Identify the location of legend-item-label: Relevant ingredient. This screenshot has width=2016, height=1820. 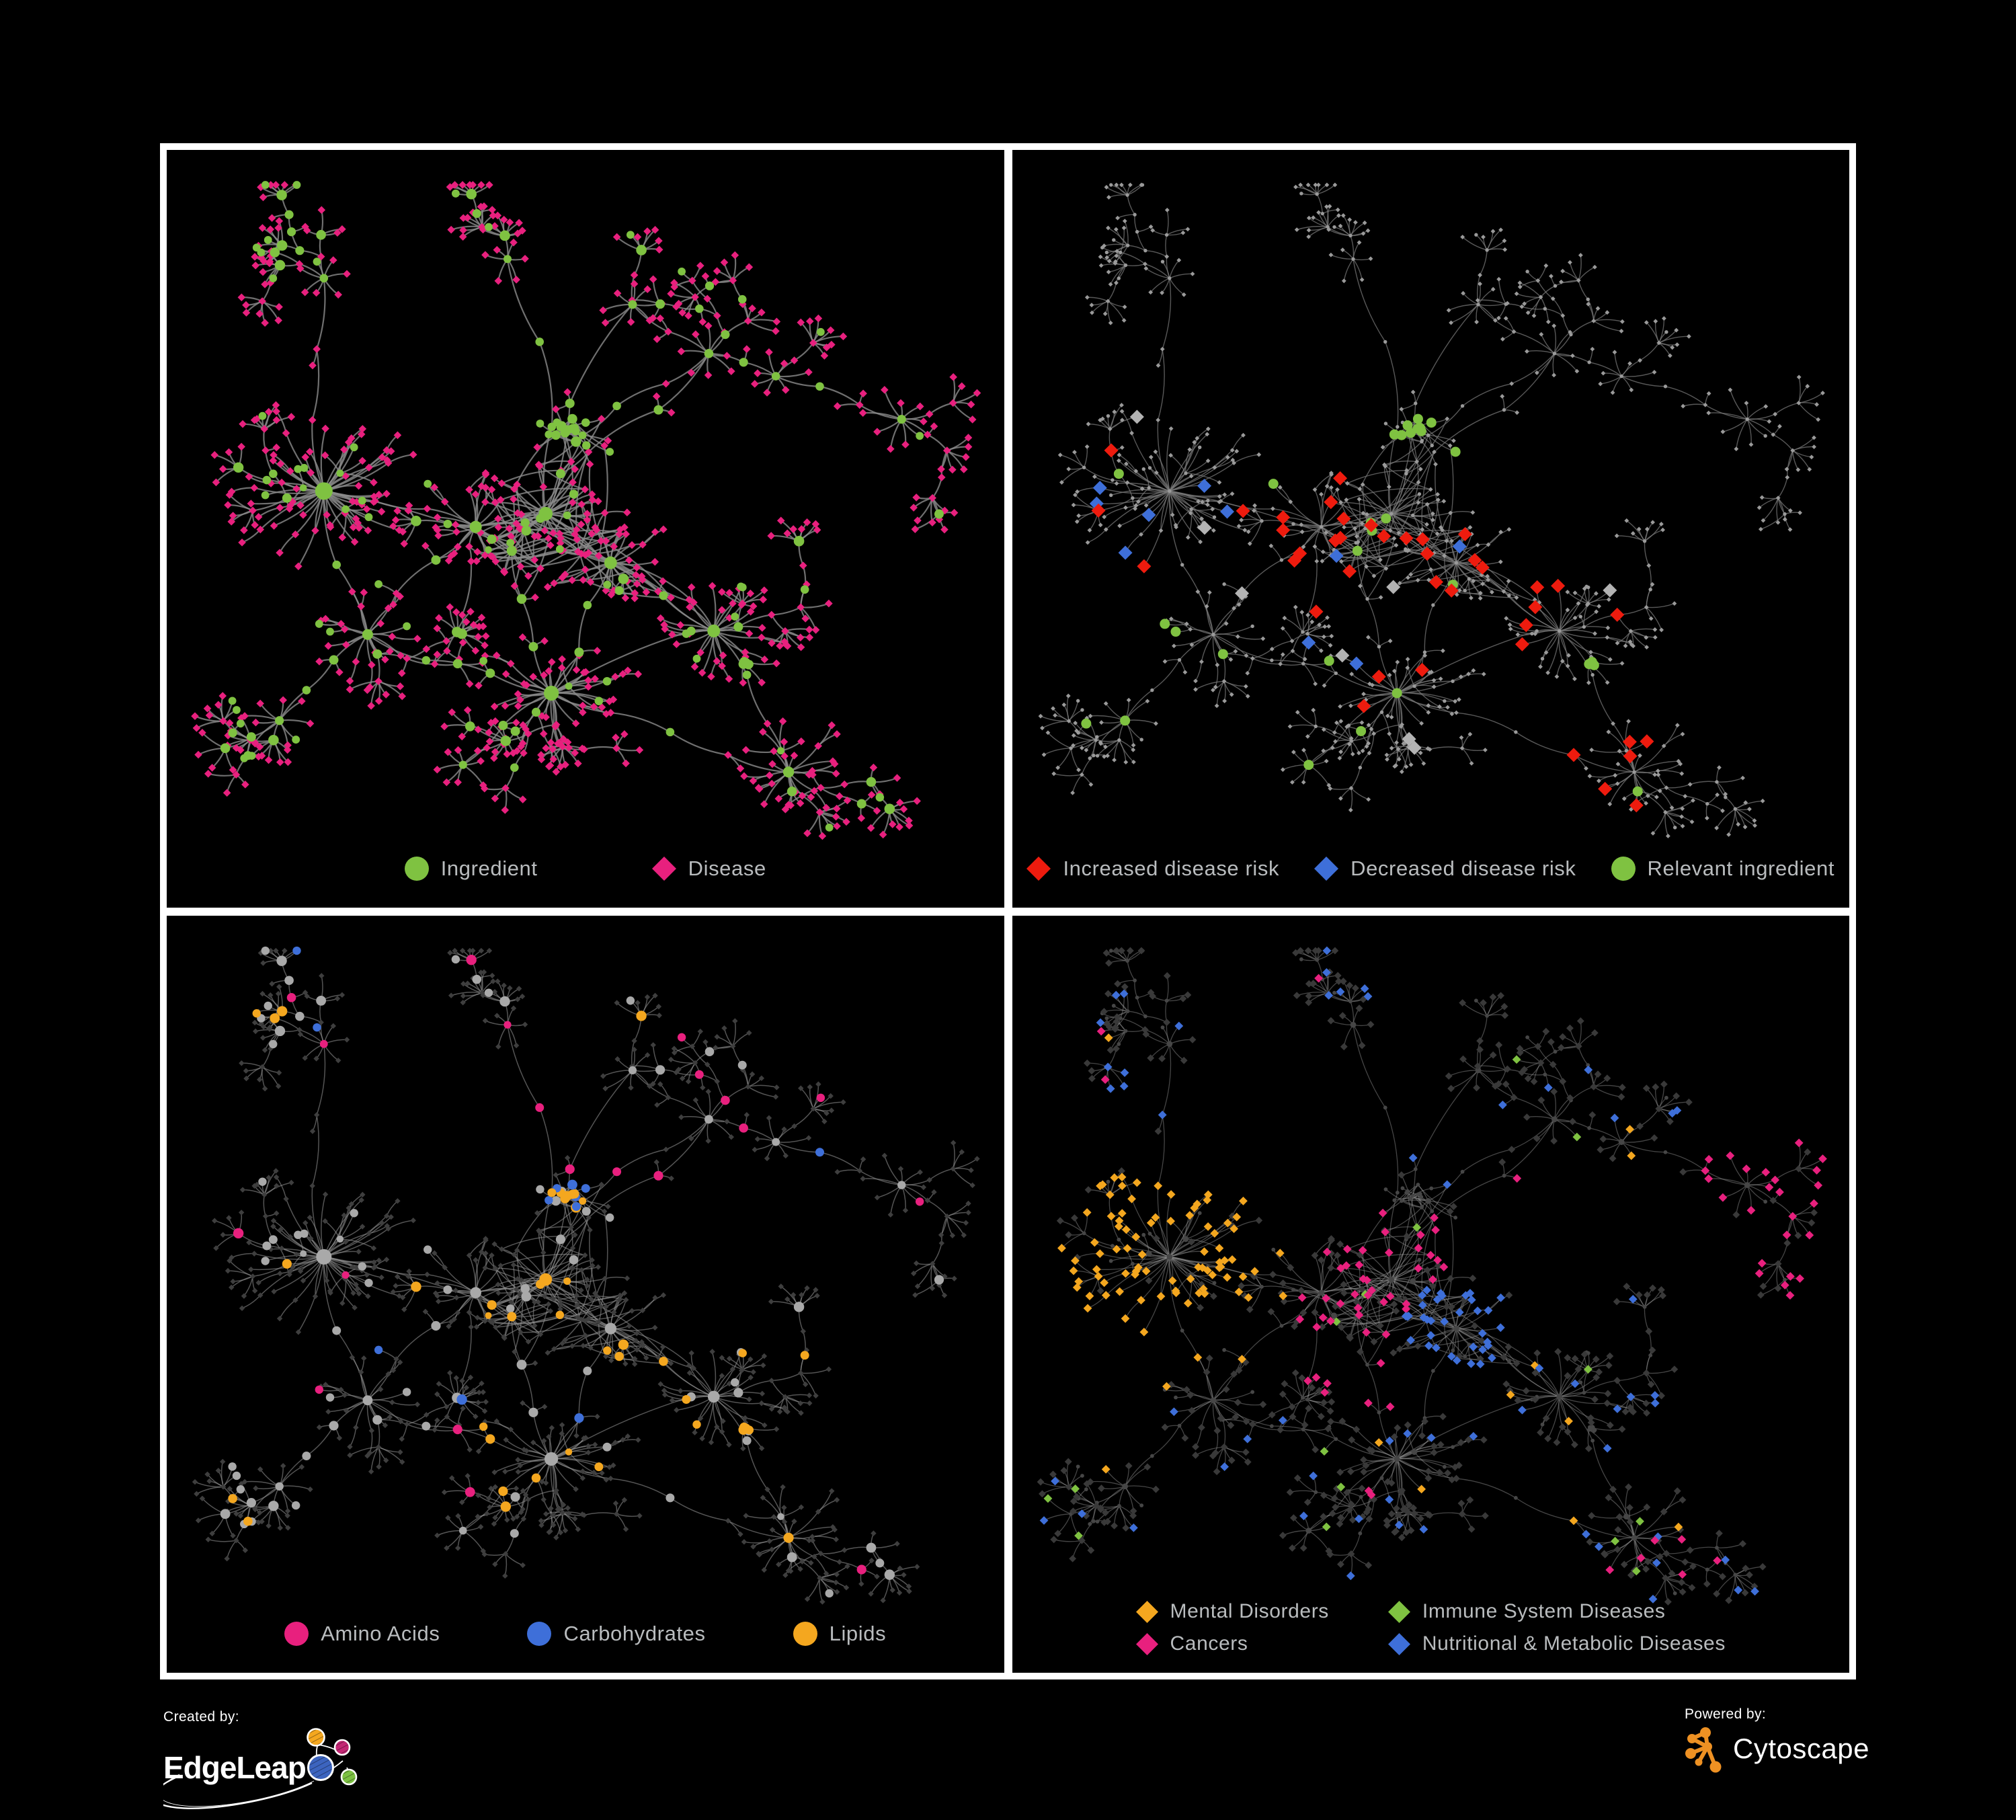
(1741, 868).